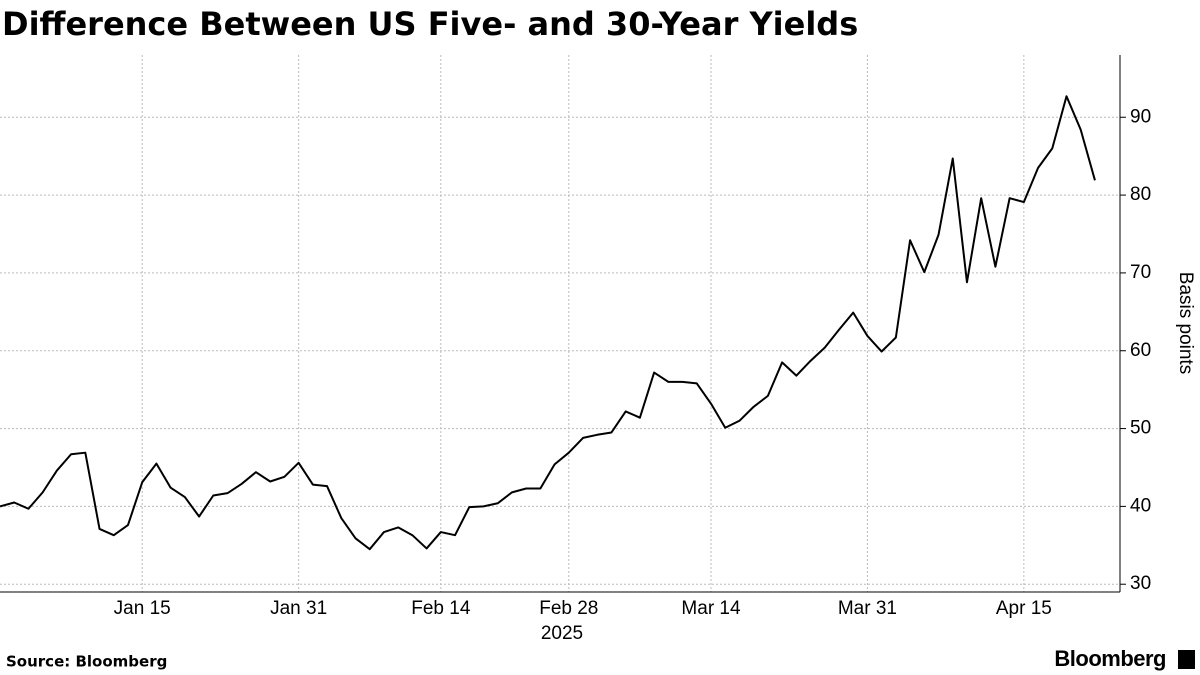 Image resolution: width=1200 pixels, height=675 pixels. What do you see at coordinates (1140, 350) in the screenshot?
I see `y-tick-label: 60` at bounding box center [1140, 350].